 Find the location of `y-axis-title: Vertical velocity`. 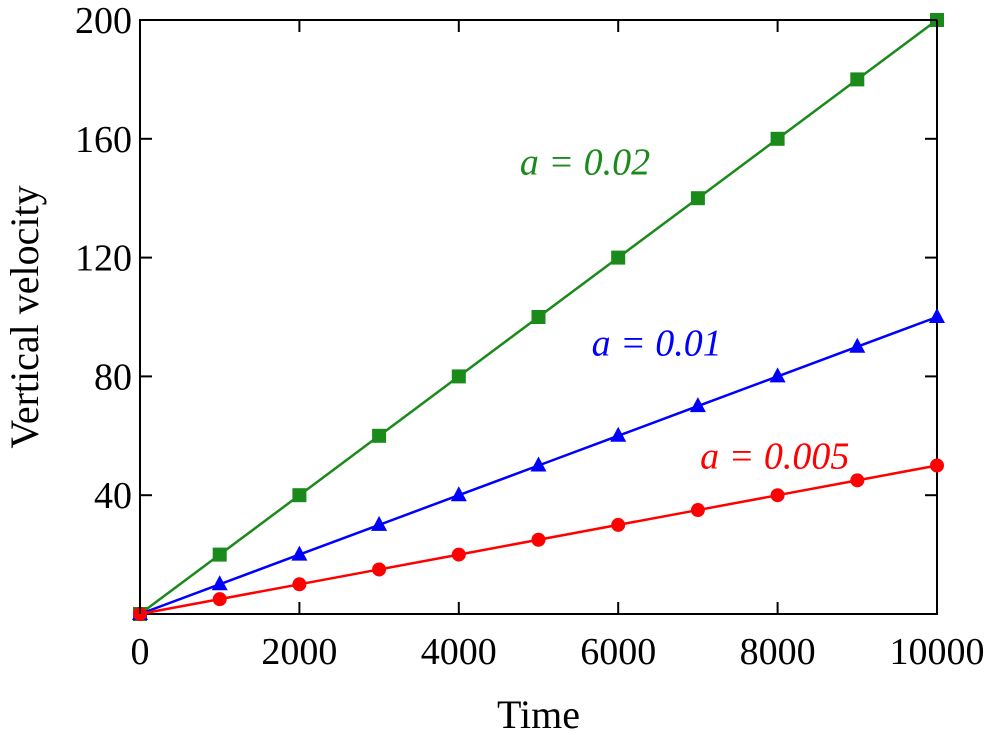

y-axis-title: Vertical velocity is located at coordinates (24, 316).